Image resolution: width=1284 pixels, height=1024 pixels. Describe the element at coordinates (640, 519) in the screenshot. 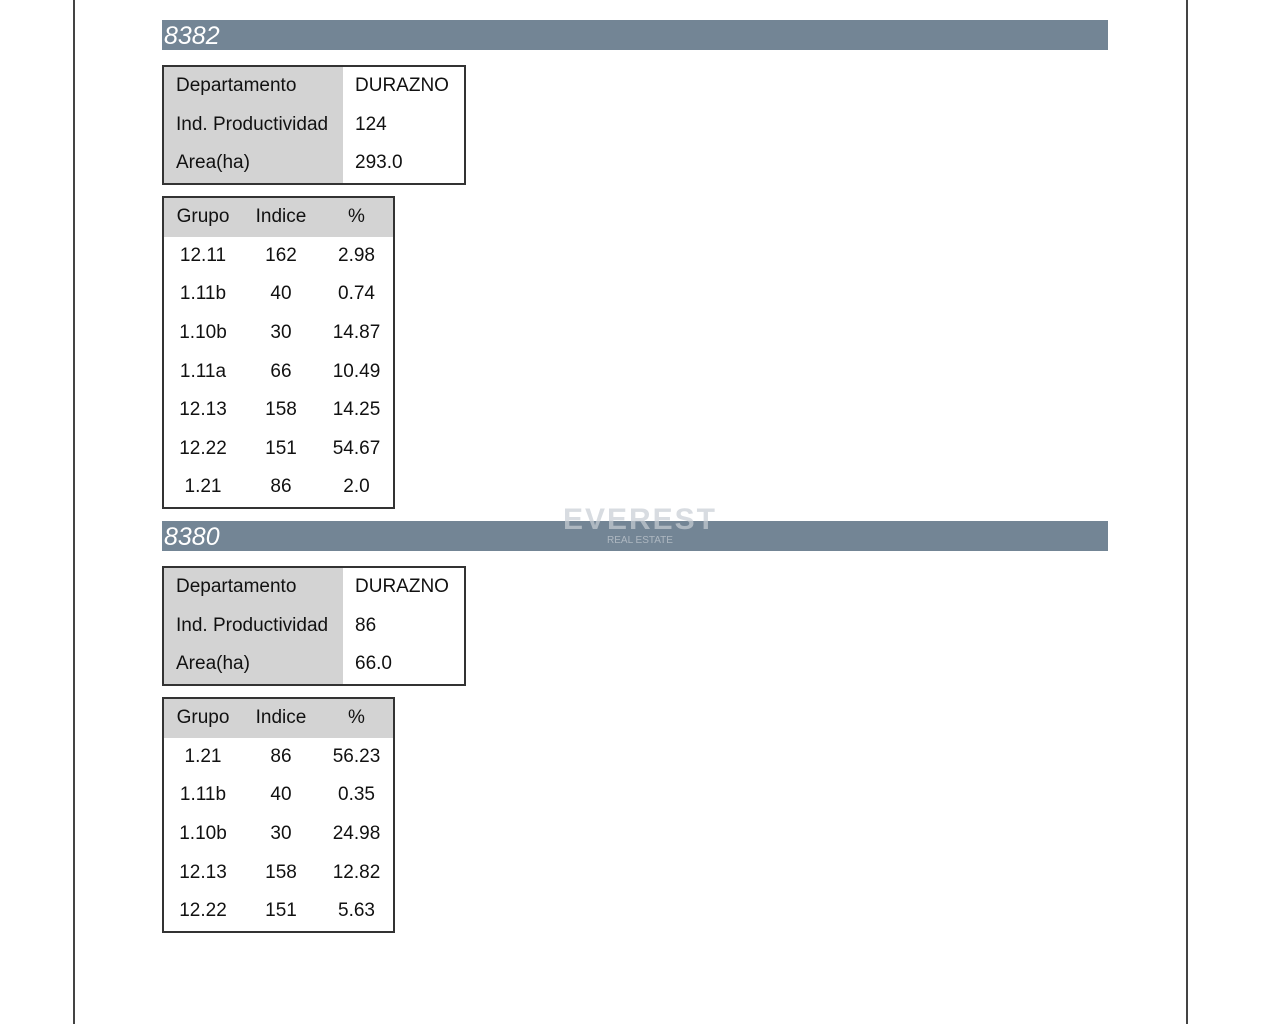

I see `watermark-title: EVEREST` at that location.